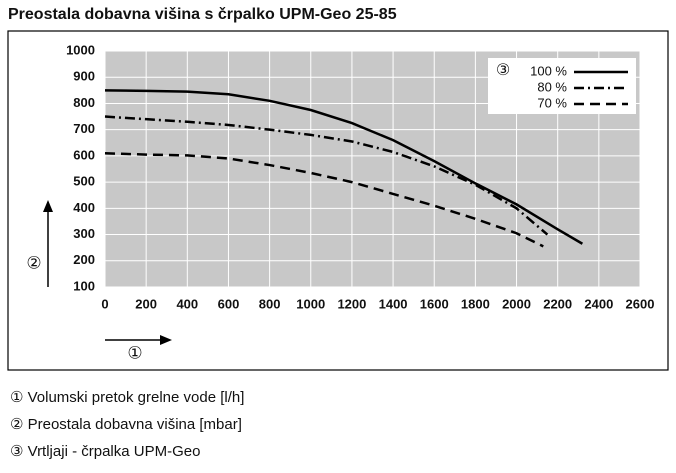 The image size is (676, 473). Describe the element at coordinates (84, 128) in the screenshot. I see `y-tick-label: 700` at that location.